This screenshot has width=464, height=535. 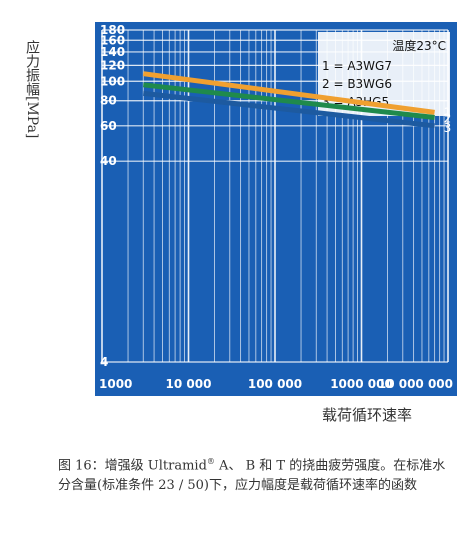 I want to click on y-tick-label: 160, so click(x=112, y=40).